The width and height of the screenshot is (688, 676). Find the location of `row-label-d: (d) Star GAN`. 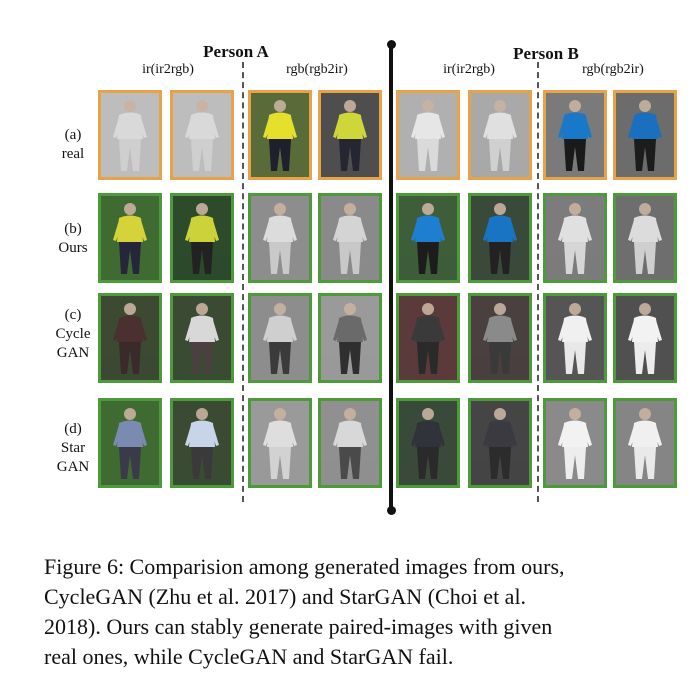

row-label-d: (d) Star GAN is located at coordinates (73, 448).